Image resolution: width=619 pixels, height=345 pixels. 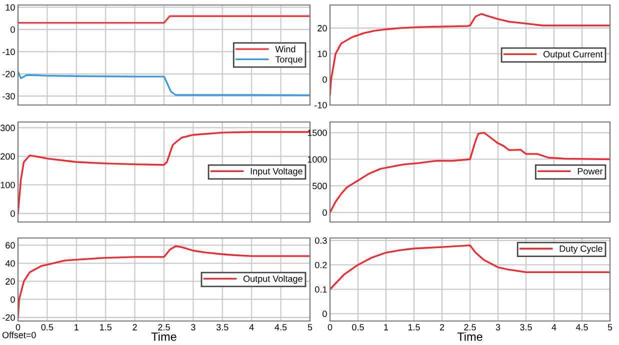 I want to click on legend-label: Torque, so click(x=288, y=60).